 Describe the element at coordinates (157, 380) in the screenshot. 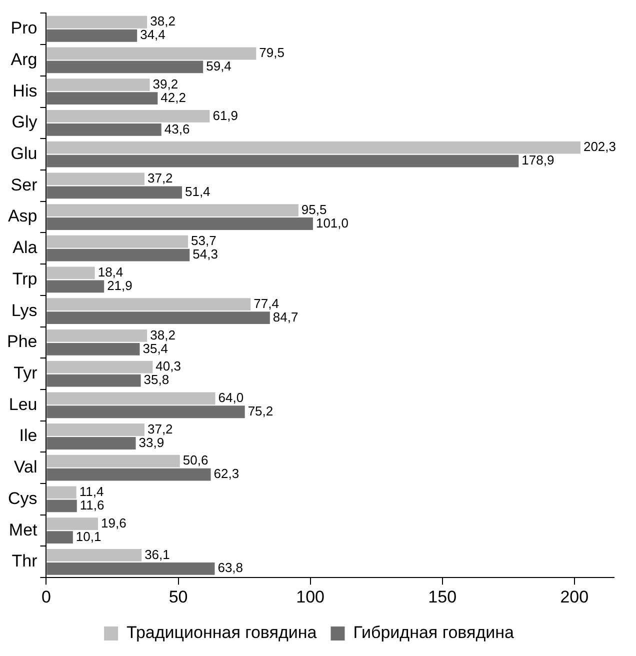

I see `data-label: 35,8` at that location.